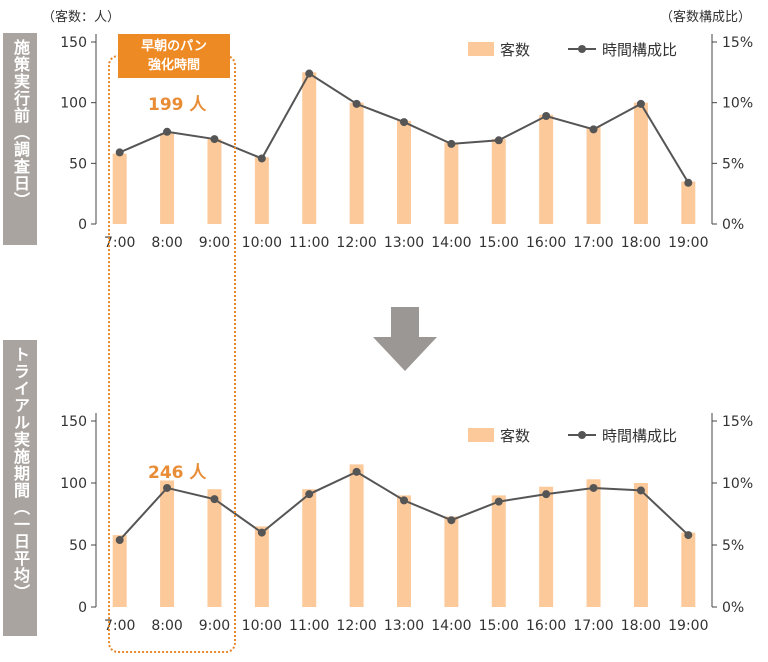 The image size is (768, 662). Describe the element at coordinates (174, 56) in the screenshot. I see `highlight-label: 早朝のパン 強化時間` at that location.